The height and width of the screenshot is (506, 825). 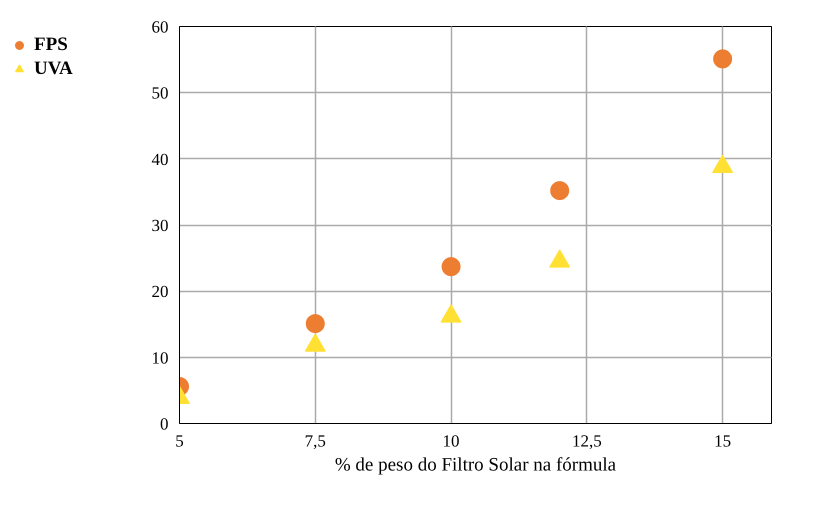 I want to click on x-tick-label: 10, so click(x=451, y=441).